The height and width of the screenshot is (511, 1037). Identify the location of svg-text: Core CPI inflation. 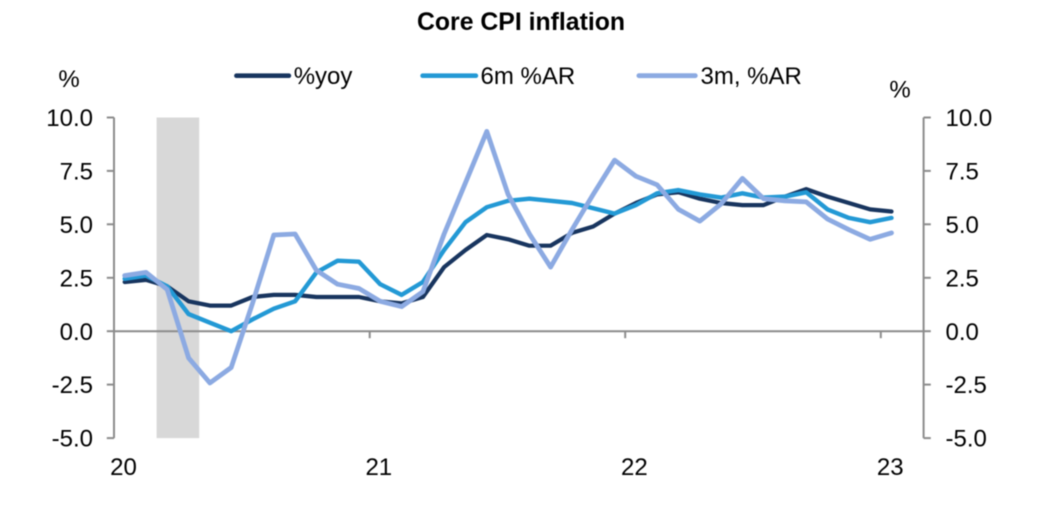
(521, 22).